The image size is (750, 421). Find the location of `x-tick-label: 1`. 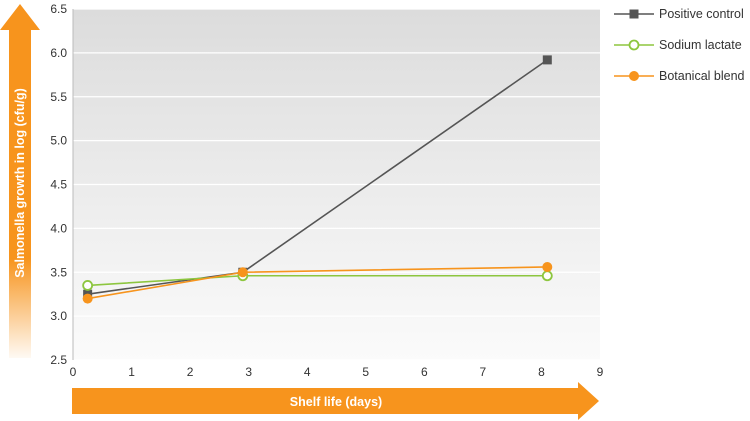

x-tick-label: 1 is located at coordinates (131, 372).